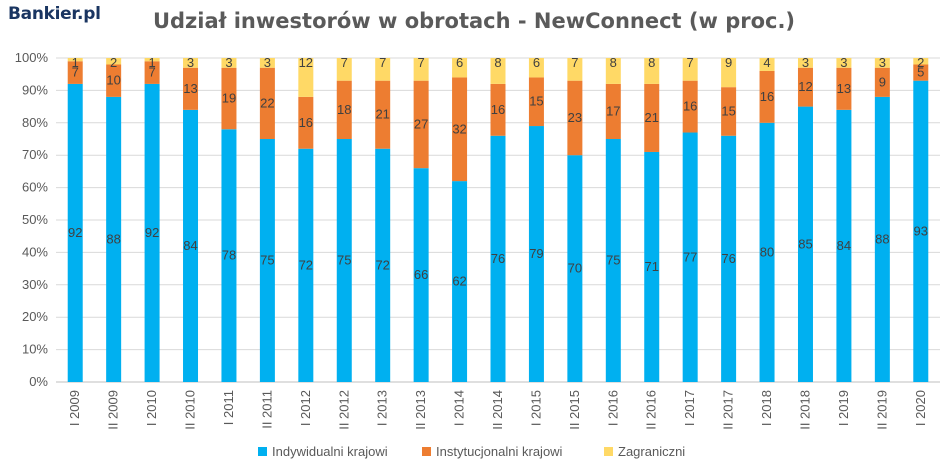 This screenshot has width=948, height=474. What do you see at coordinates (35, 219) in the screenshot?
I see `y-tick-label: 50%` at bounding box center [35, 219].